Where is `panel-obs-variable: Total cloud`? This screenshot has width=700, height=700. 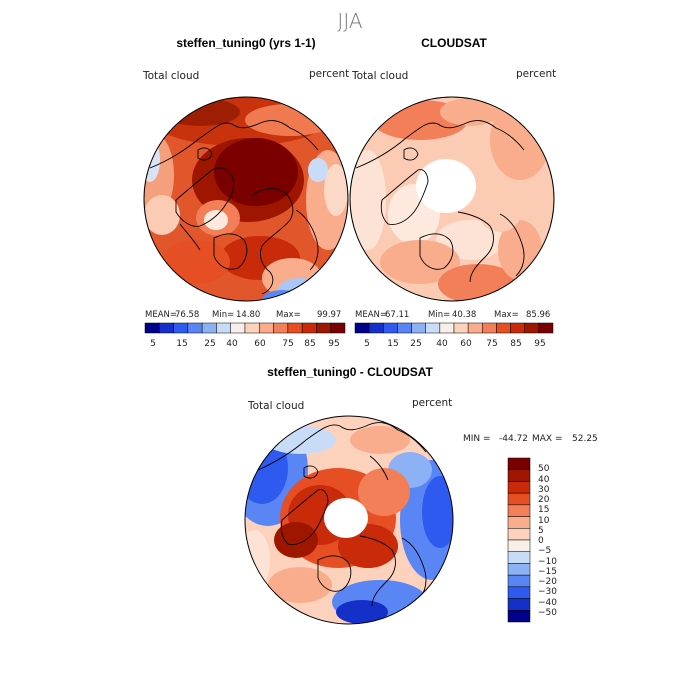 panel-obs-variable: Total cloud is located at coordinates (379, 76).